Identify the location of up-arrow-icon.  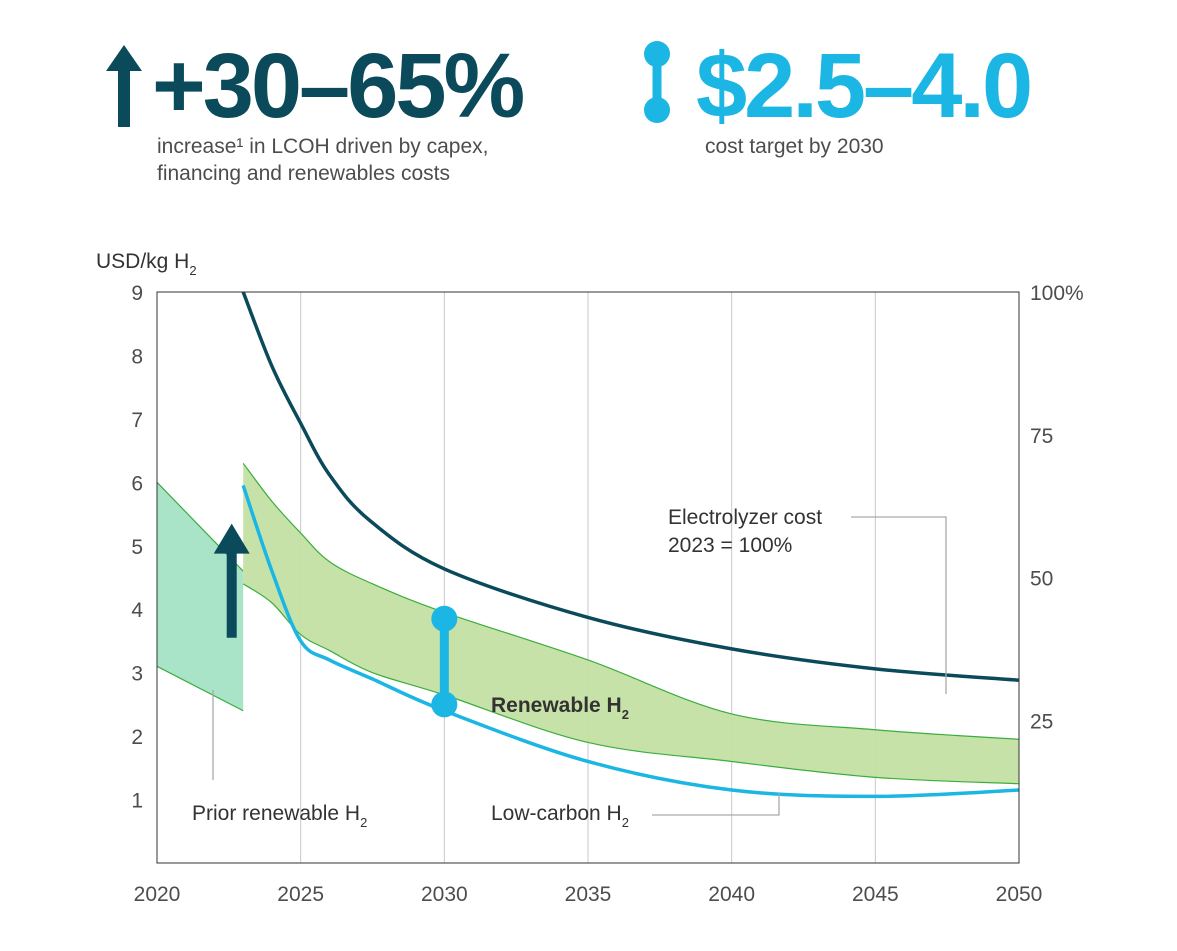
(124, 86).